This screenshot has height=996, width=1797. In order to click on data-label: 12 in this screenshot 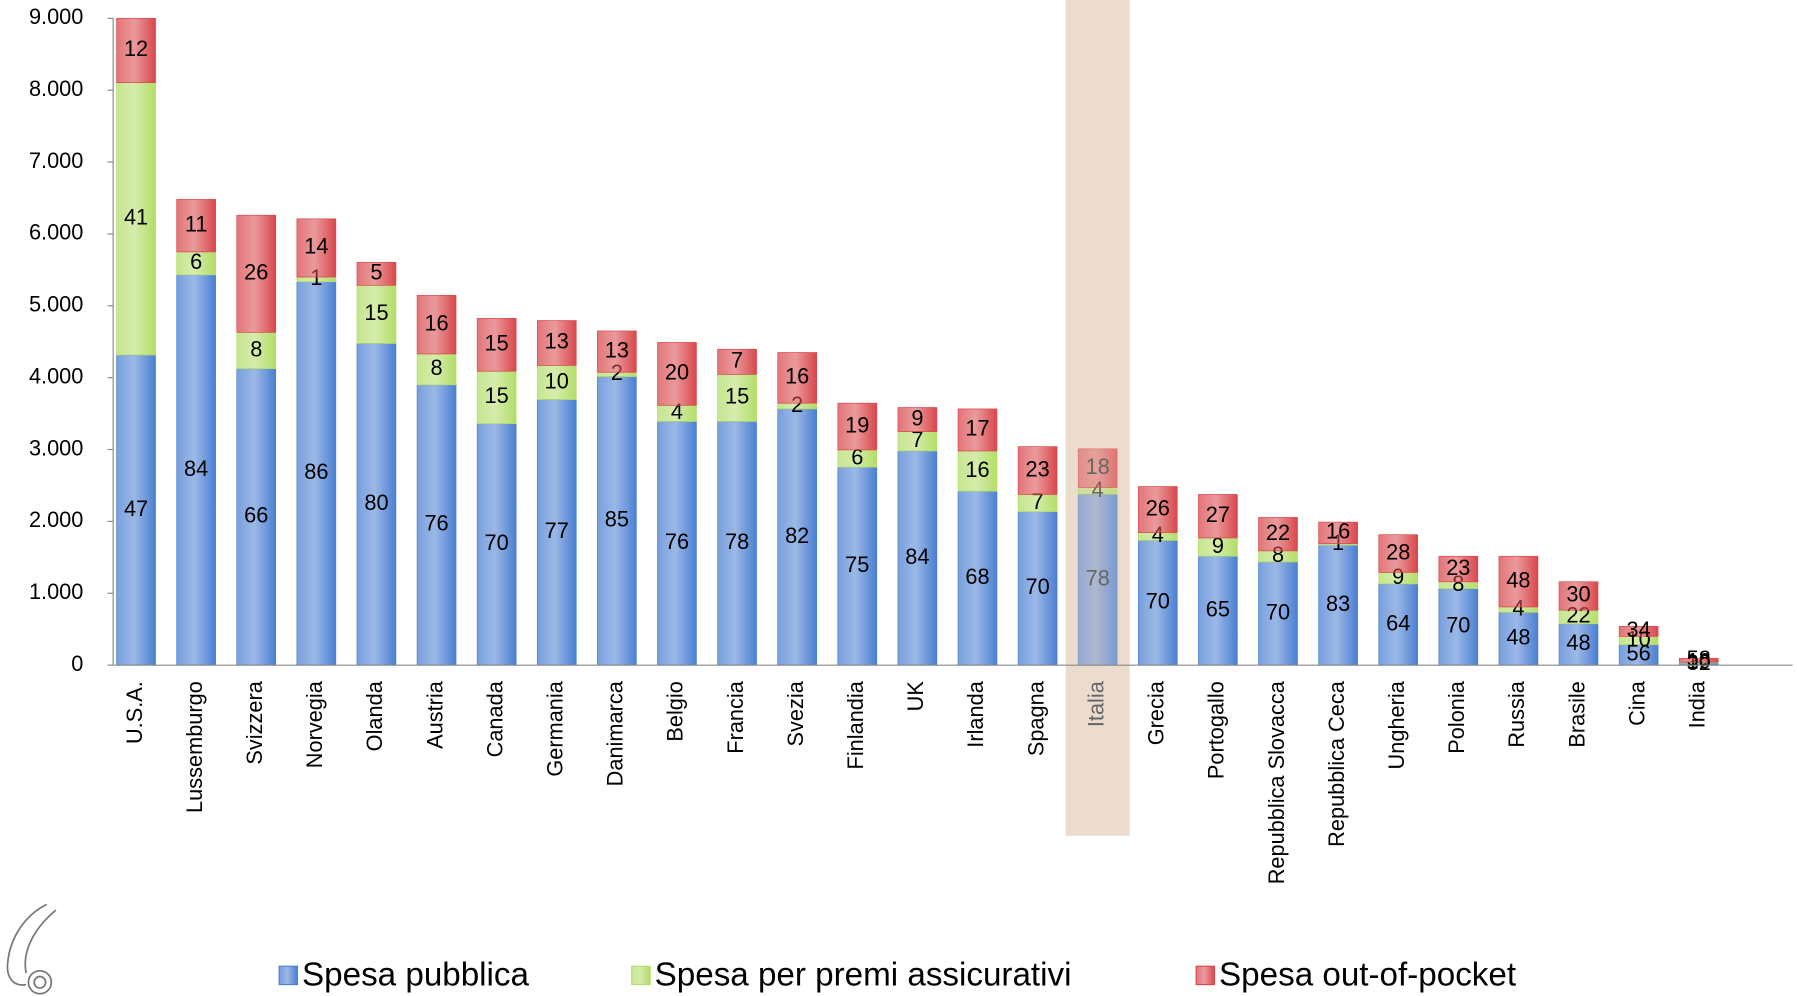, I will do `click(136, 48)`.